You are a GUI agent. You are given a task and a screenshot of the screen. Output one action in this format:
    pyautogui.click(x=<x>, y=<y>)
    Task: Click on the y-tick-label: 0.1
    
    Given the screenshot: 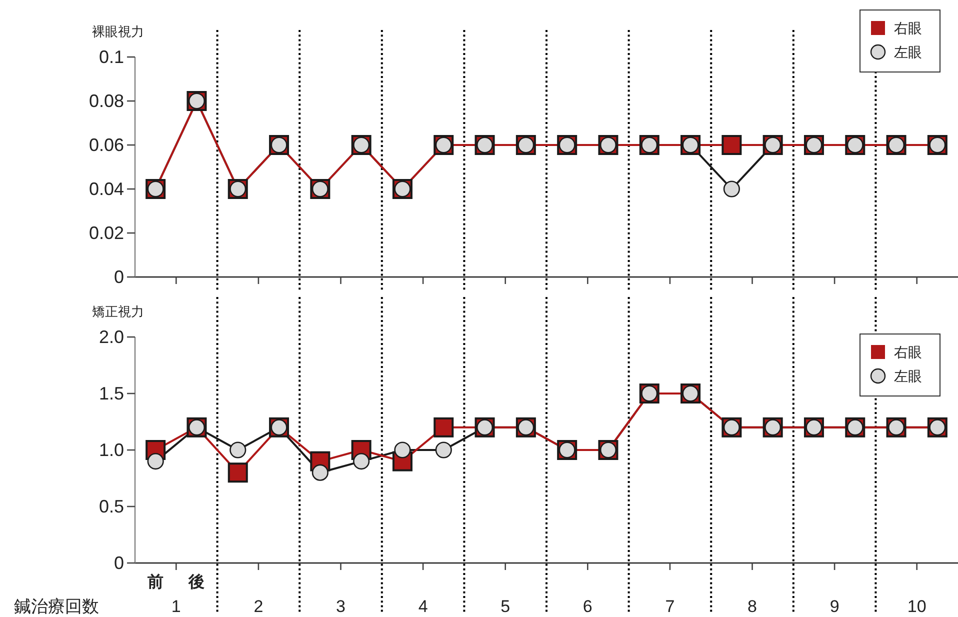 What is the action you would take?
    pyautogui.click(x=111, y=57)
    